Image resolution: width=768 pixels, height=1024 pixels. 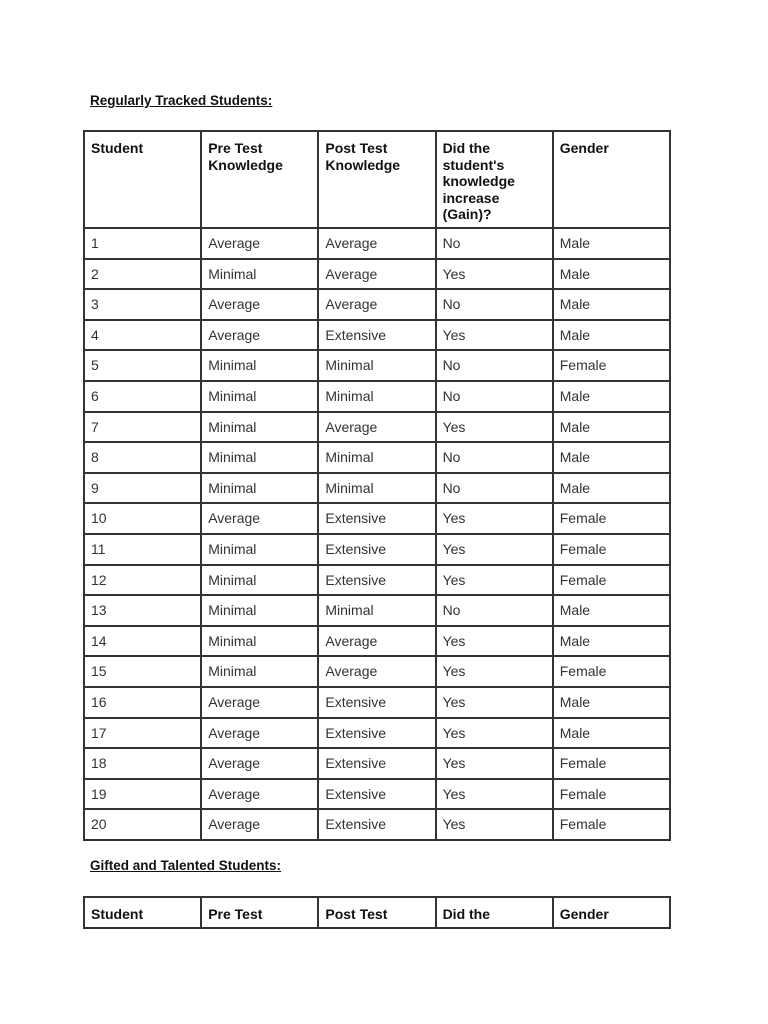 I want to click on table-row: 17 Average Extensive Yes Male, so click(x=377, y=733).